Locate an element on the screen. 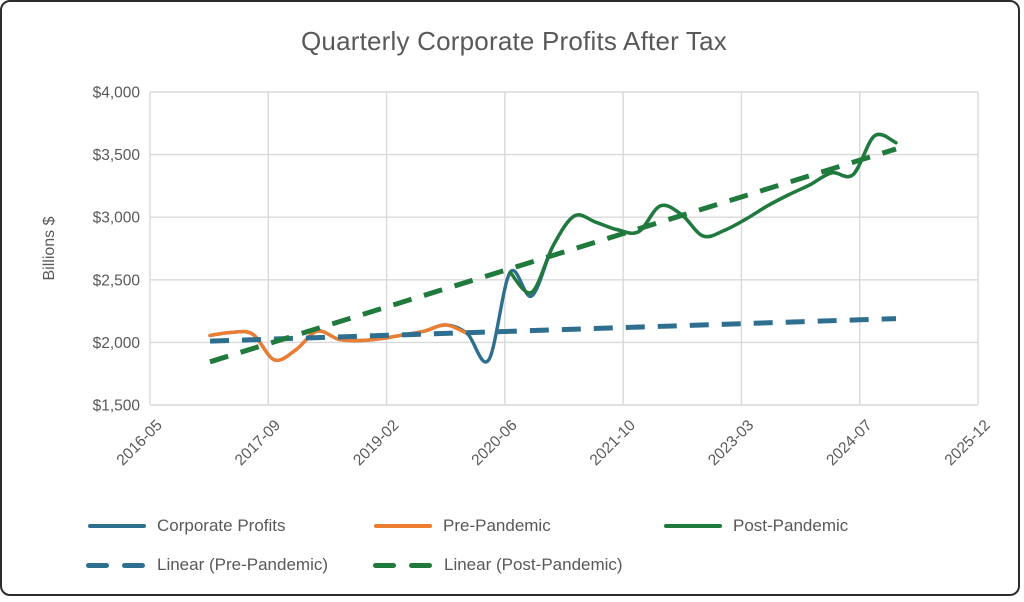  y-tick-label: $2,000 is located at coordinates (117, 343).